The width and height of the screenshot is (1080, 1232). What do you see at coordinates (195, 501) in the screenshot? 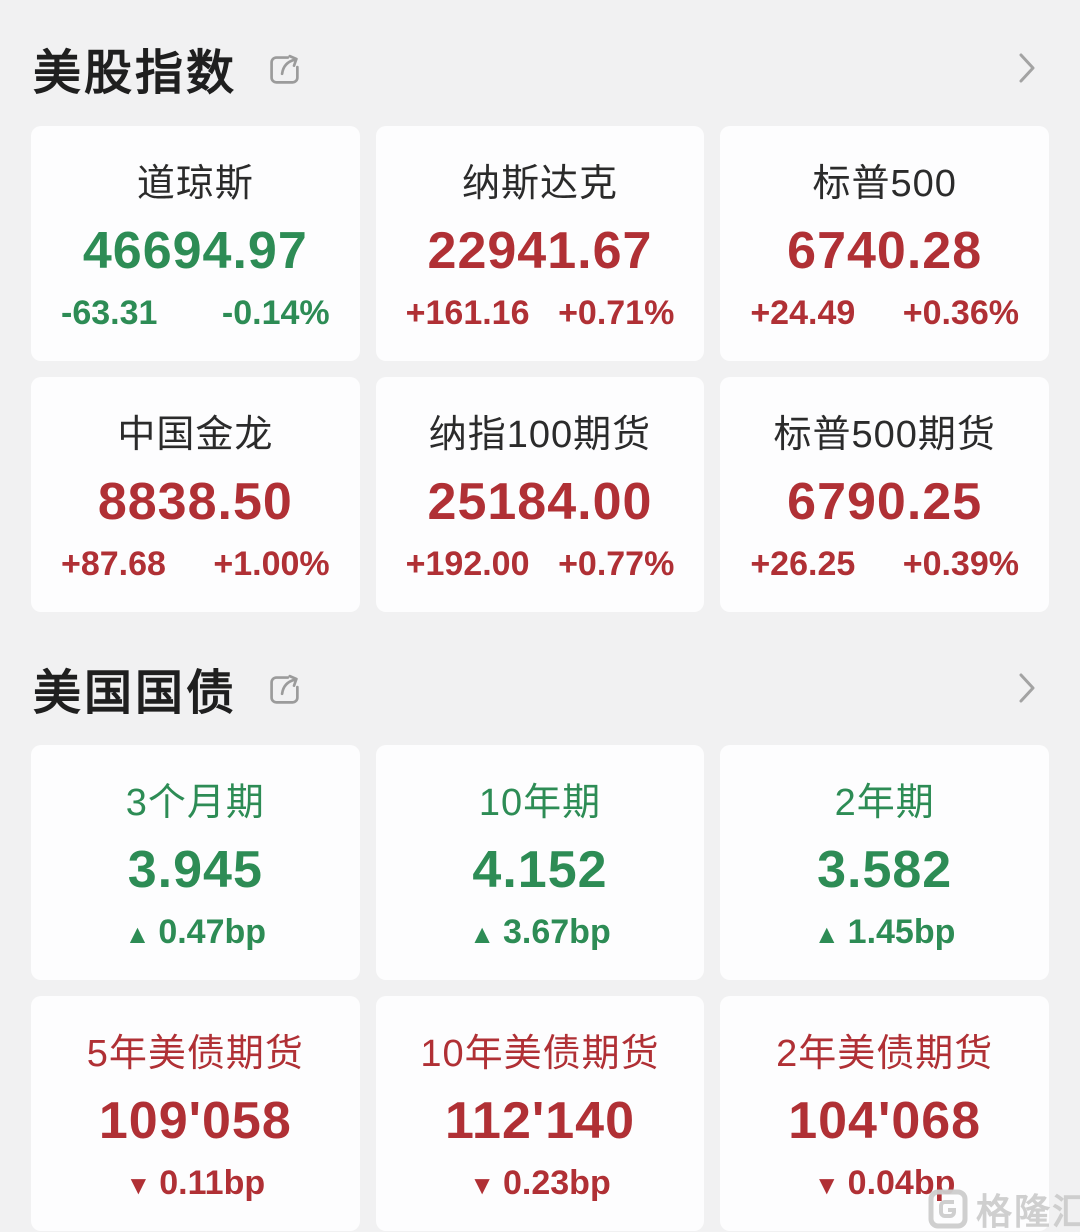
I see `index-value: 8838.50` at bounding box center [195, 501].